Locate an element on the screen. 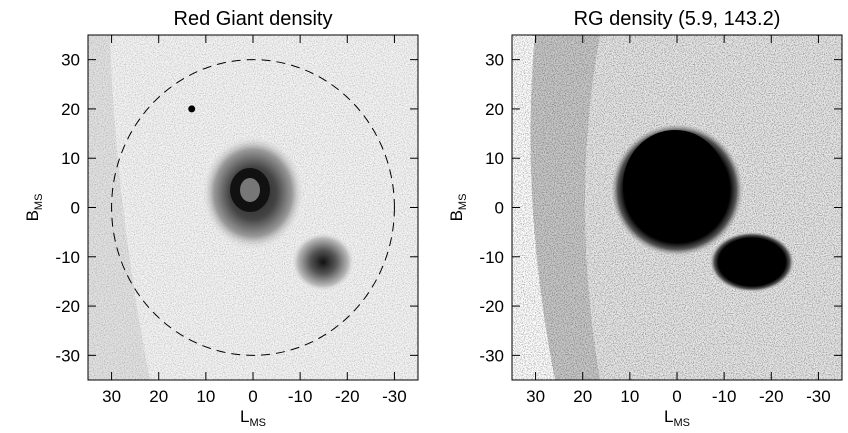 The height and width of the screenshot is (433, 848). marker-dot is located at coordinates (192, 109).